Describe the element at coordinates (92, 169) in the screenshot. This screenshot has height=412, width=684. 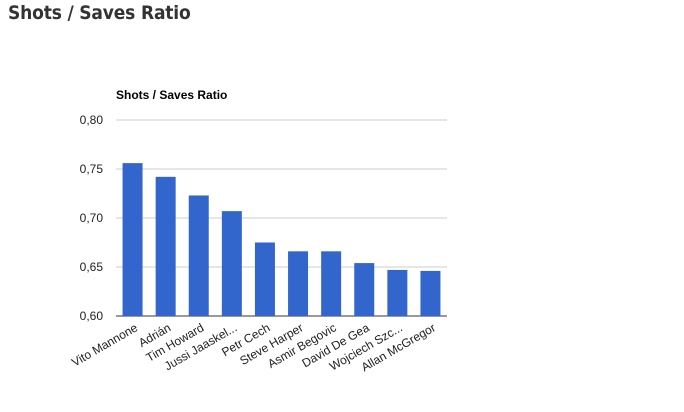
I see `y-tick-label: 0,75` at that location.